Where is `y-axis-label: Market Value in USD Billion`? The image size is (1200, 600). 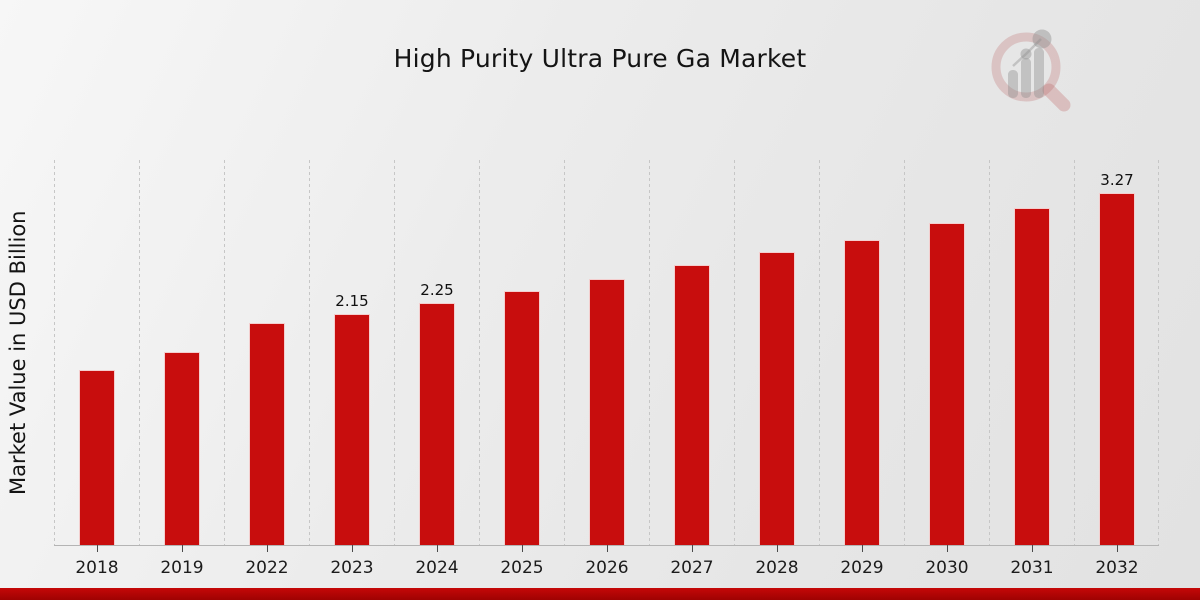
y-axis-label: Market Value in USD Billion is located at coordinates (18, 352).